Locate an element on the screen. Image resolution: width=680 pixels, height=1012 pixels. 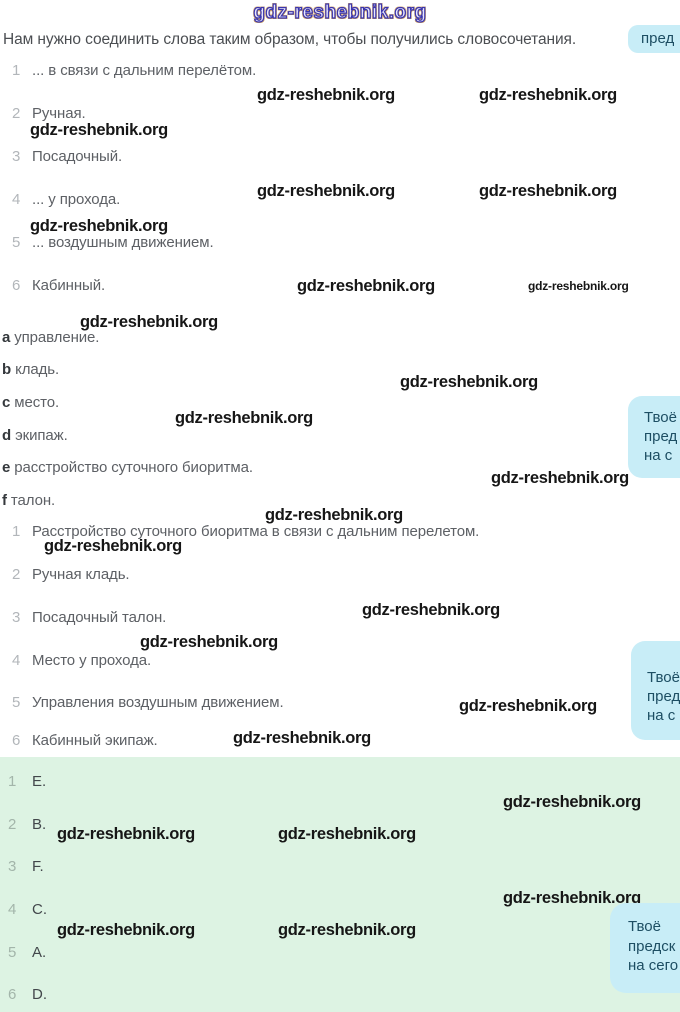
word-option: b кладь. is located at coordinates (30, 369).